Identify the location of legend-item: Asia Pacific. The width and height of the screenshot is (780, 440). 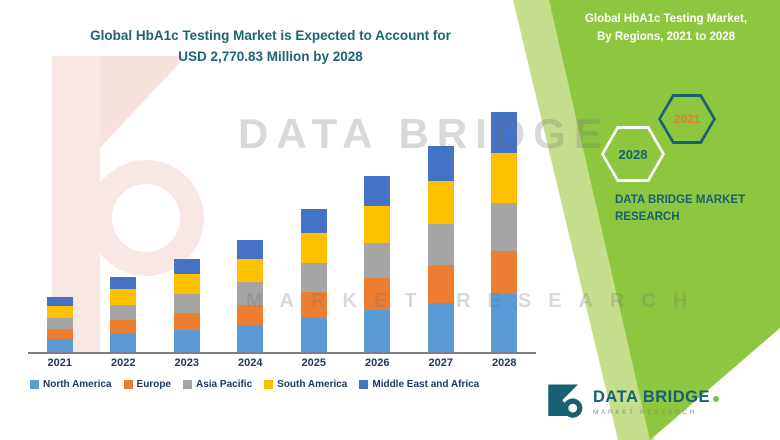
(217, 384).